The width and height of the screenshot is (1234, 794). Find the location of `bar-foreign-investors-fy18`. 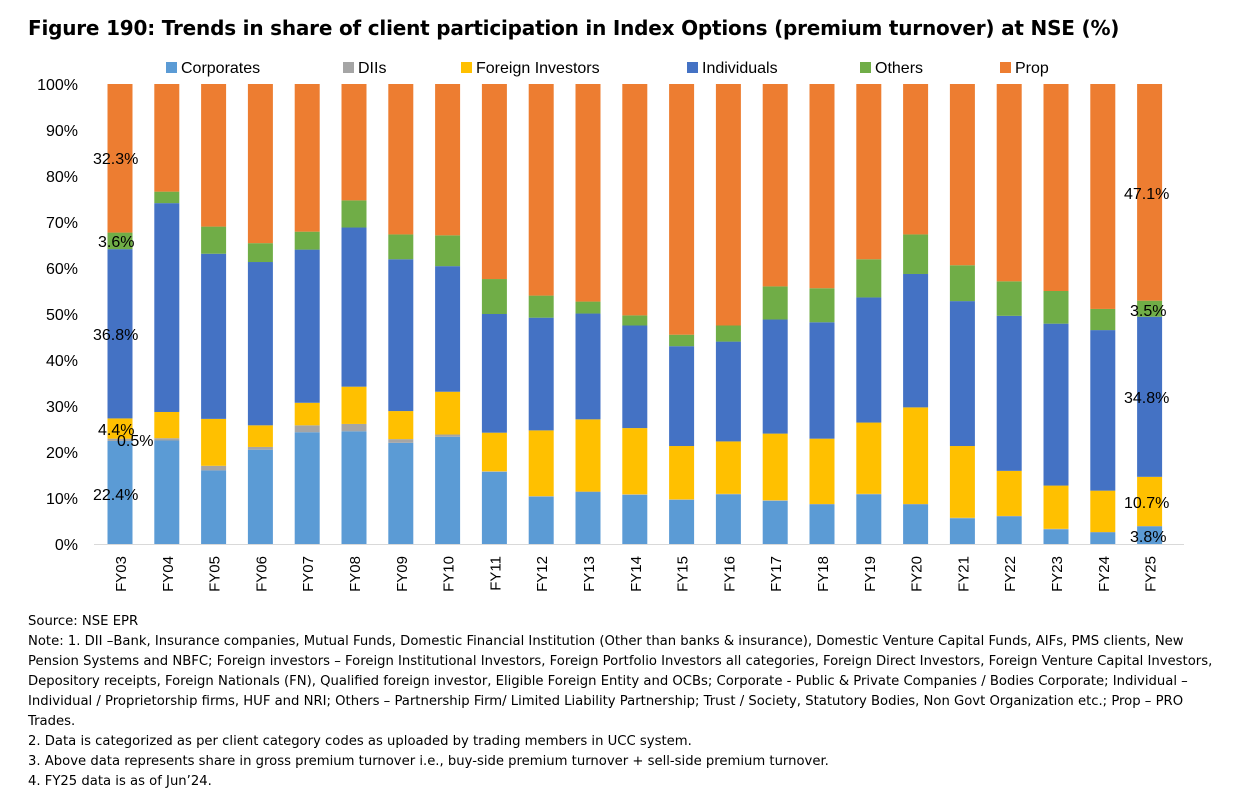

bar-foreign-investors-fy18 is located at coordinates (822, 471).